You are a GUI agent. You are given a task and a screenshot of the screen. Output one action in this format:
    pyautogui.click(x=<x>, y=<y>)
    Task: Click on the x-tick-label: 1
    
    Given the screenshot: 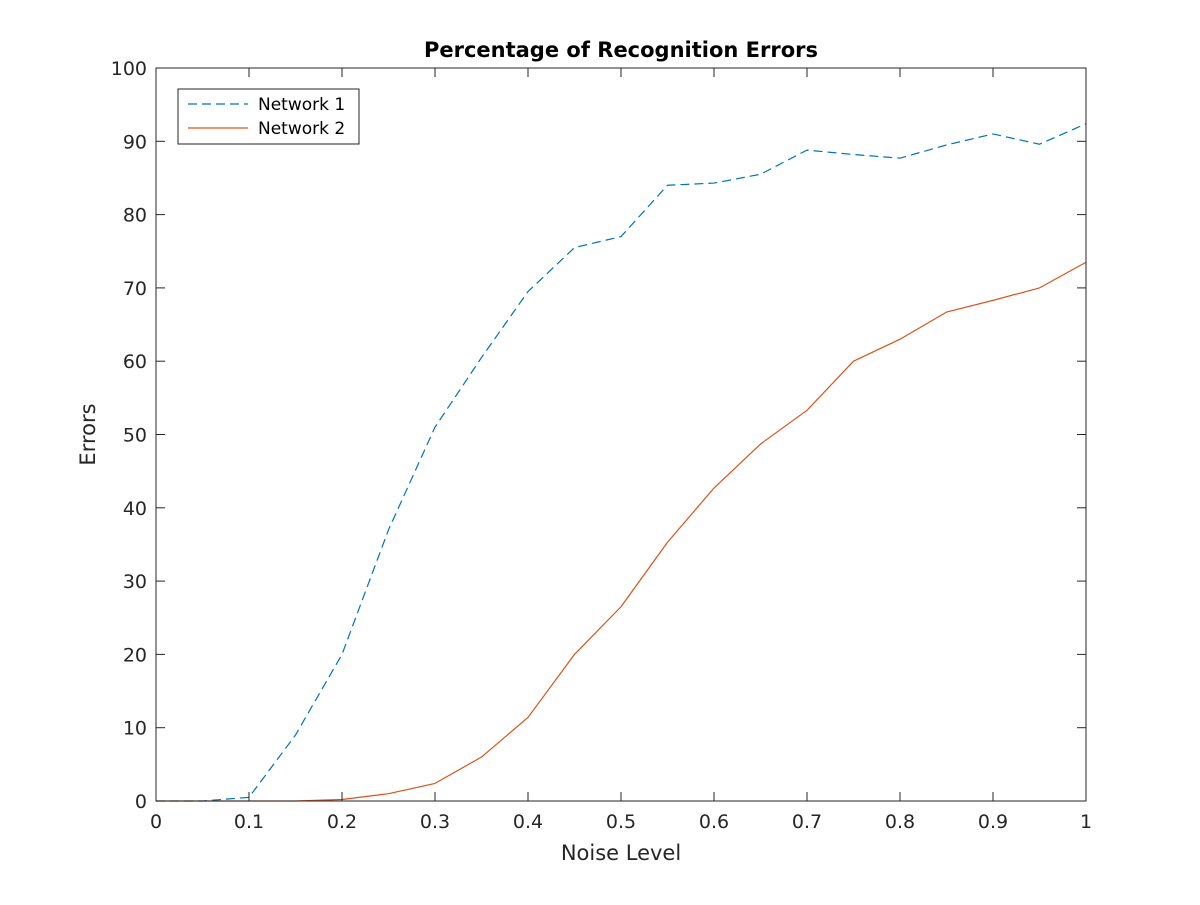 What is the action you would take?
    pyautogui.click(x=1086, y=822)
    